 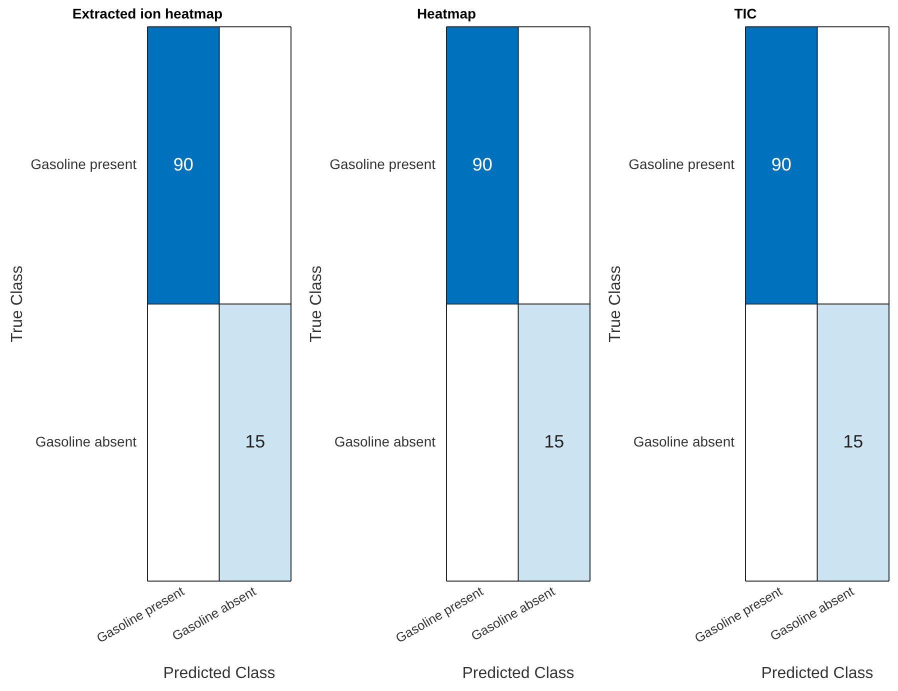 What do you see at coordinates (446, 13) in the screenshot?
I see `chart-title: Heatmap` at bounding box center [446, 13].